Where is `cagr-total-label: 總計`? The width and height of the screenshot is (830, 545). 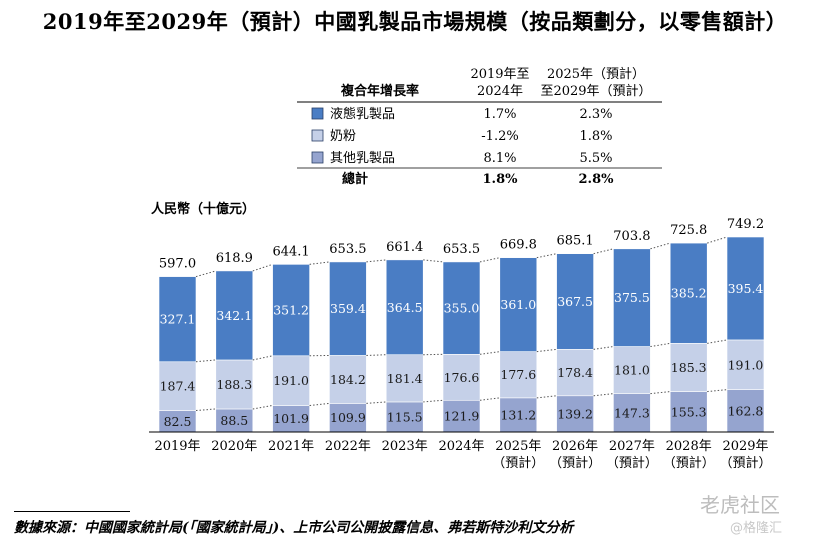 cagr-total-label: 總計 is located at coordinates (355, 179).